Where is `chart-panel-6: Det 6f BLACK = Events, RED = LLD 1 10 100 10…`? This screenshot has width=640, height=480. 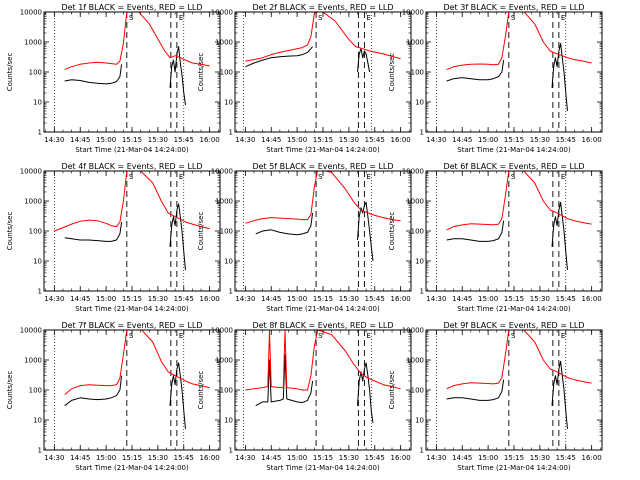
chart-panel-6: Det 6f BLACK = Events, RED = LLD 1 10 100 10… is located at coordinates (495, 237).